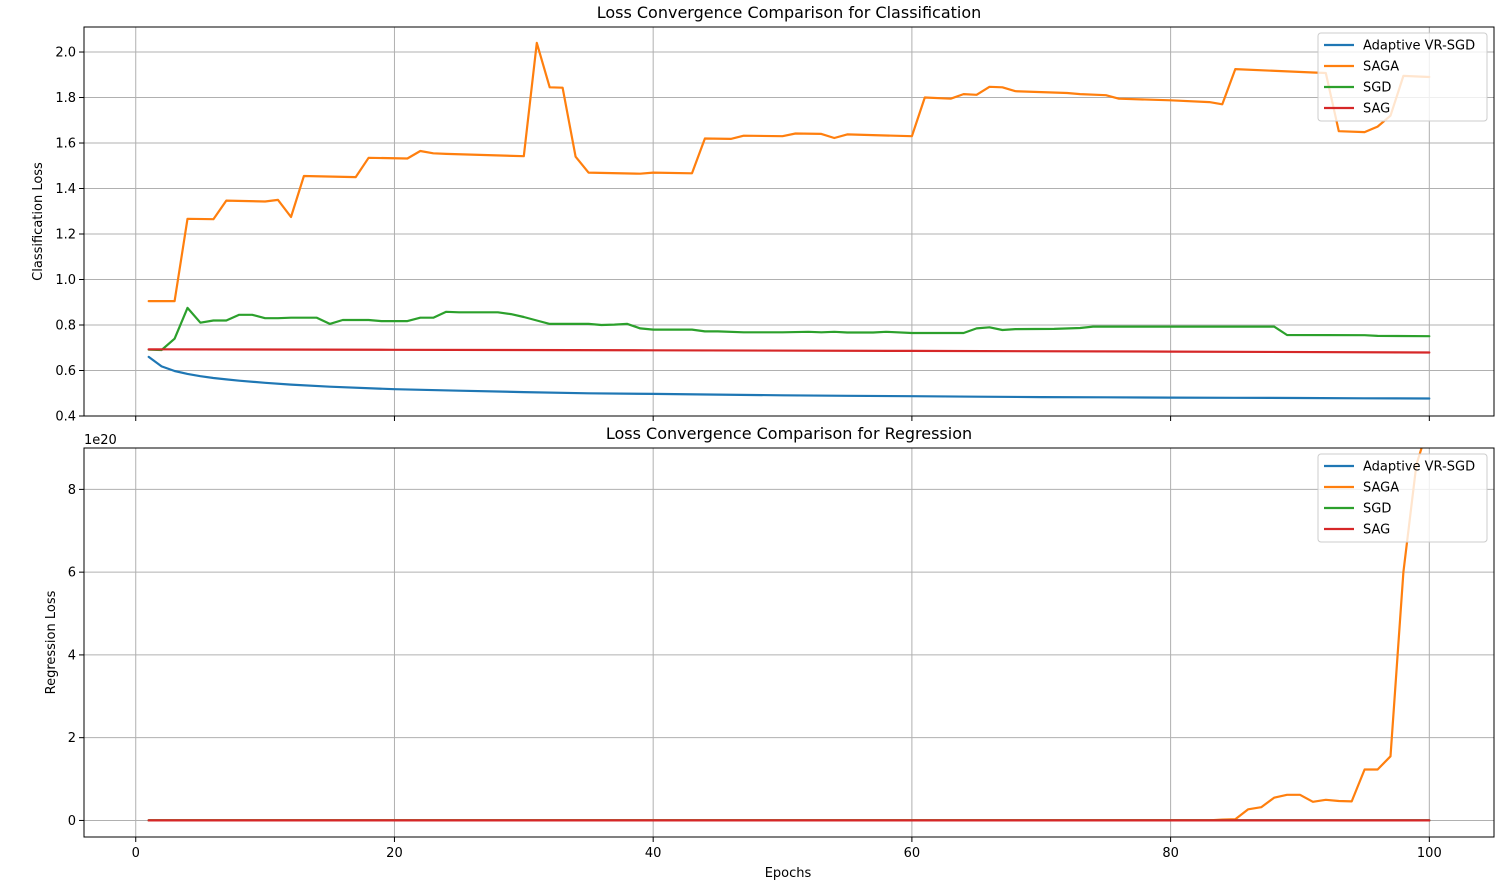 This screenshot has height=880, width=1512. I want to click on y-tick-label: 4, so click(72, 655).